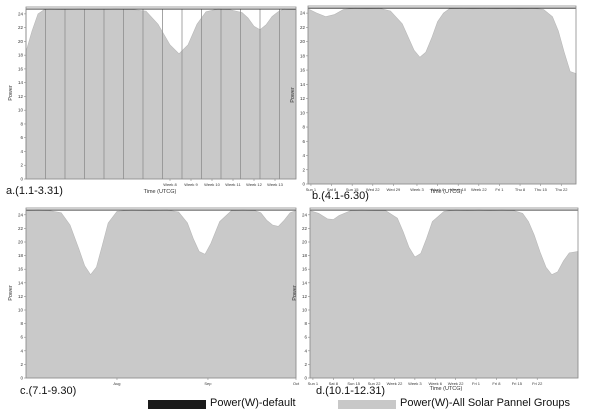  I want to click on x-tick-label: Oct, so click(296, 383).